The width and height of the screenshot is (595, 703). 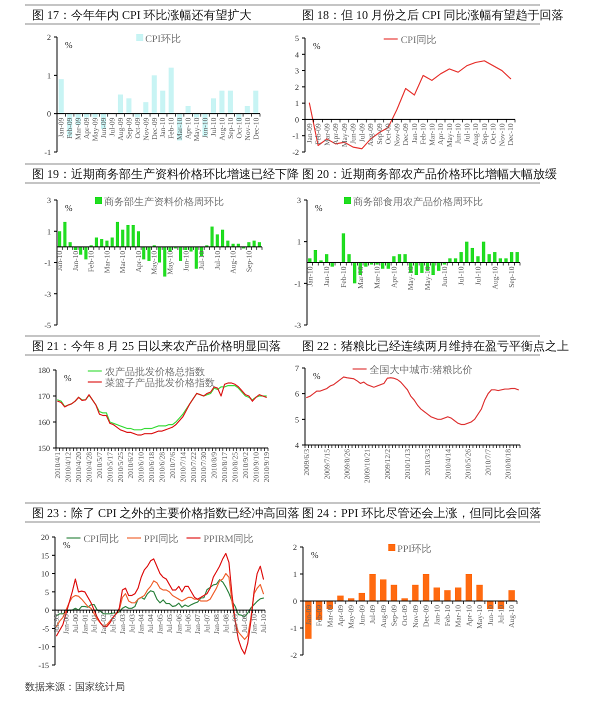 I want to click on y-tick-label: 150, so click(x=44, y=448).